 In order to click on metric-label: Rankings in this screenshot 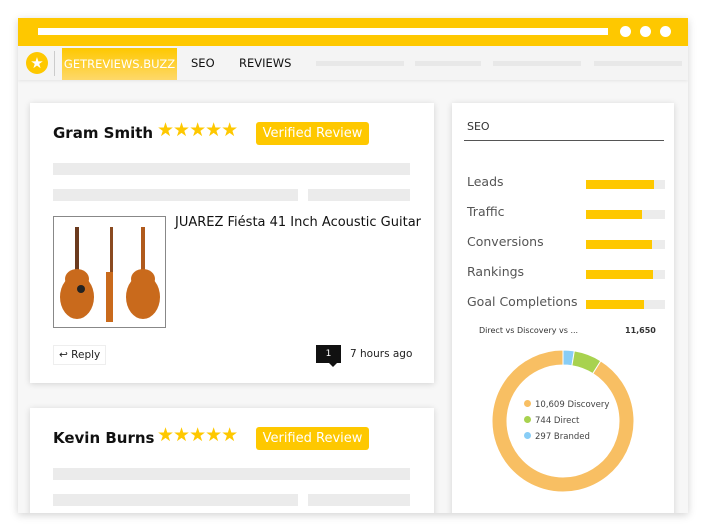, I will do `click(496, 271)`.